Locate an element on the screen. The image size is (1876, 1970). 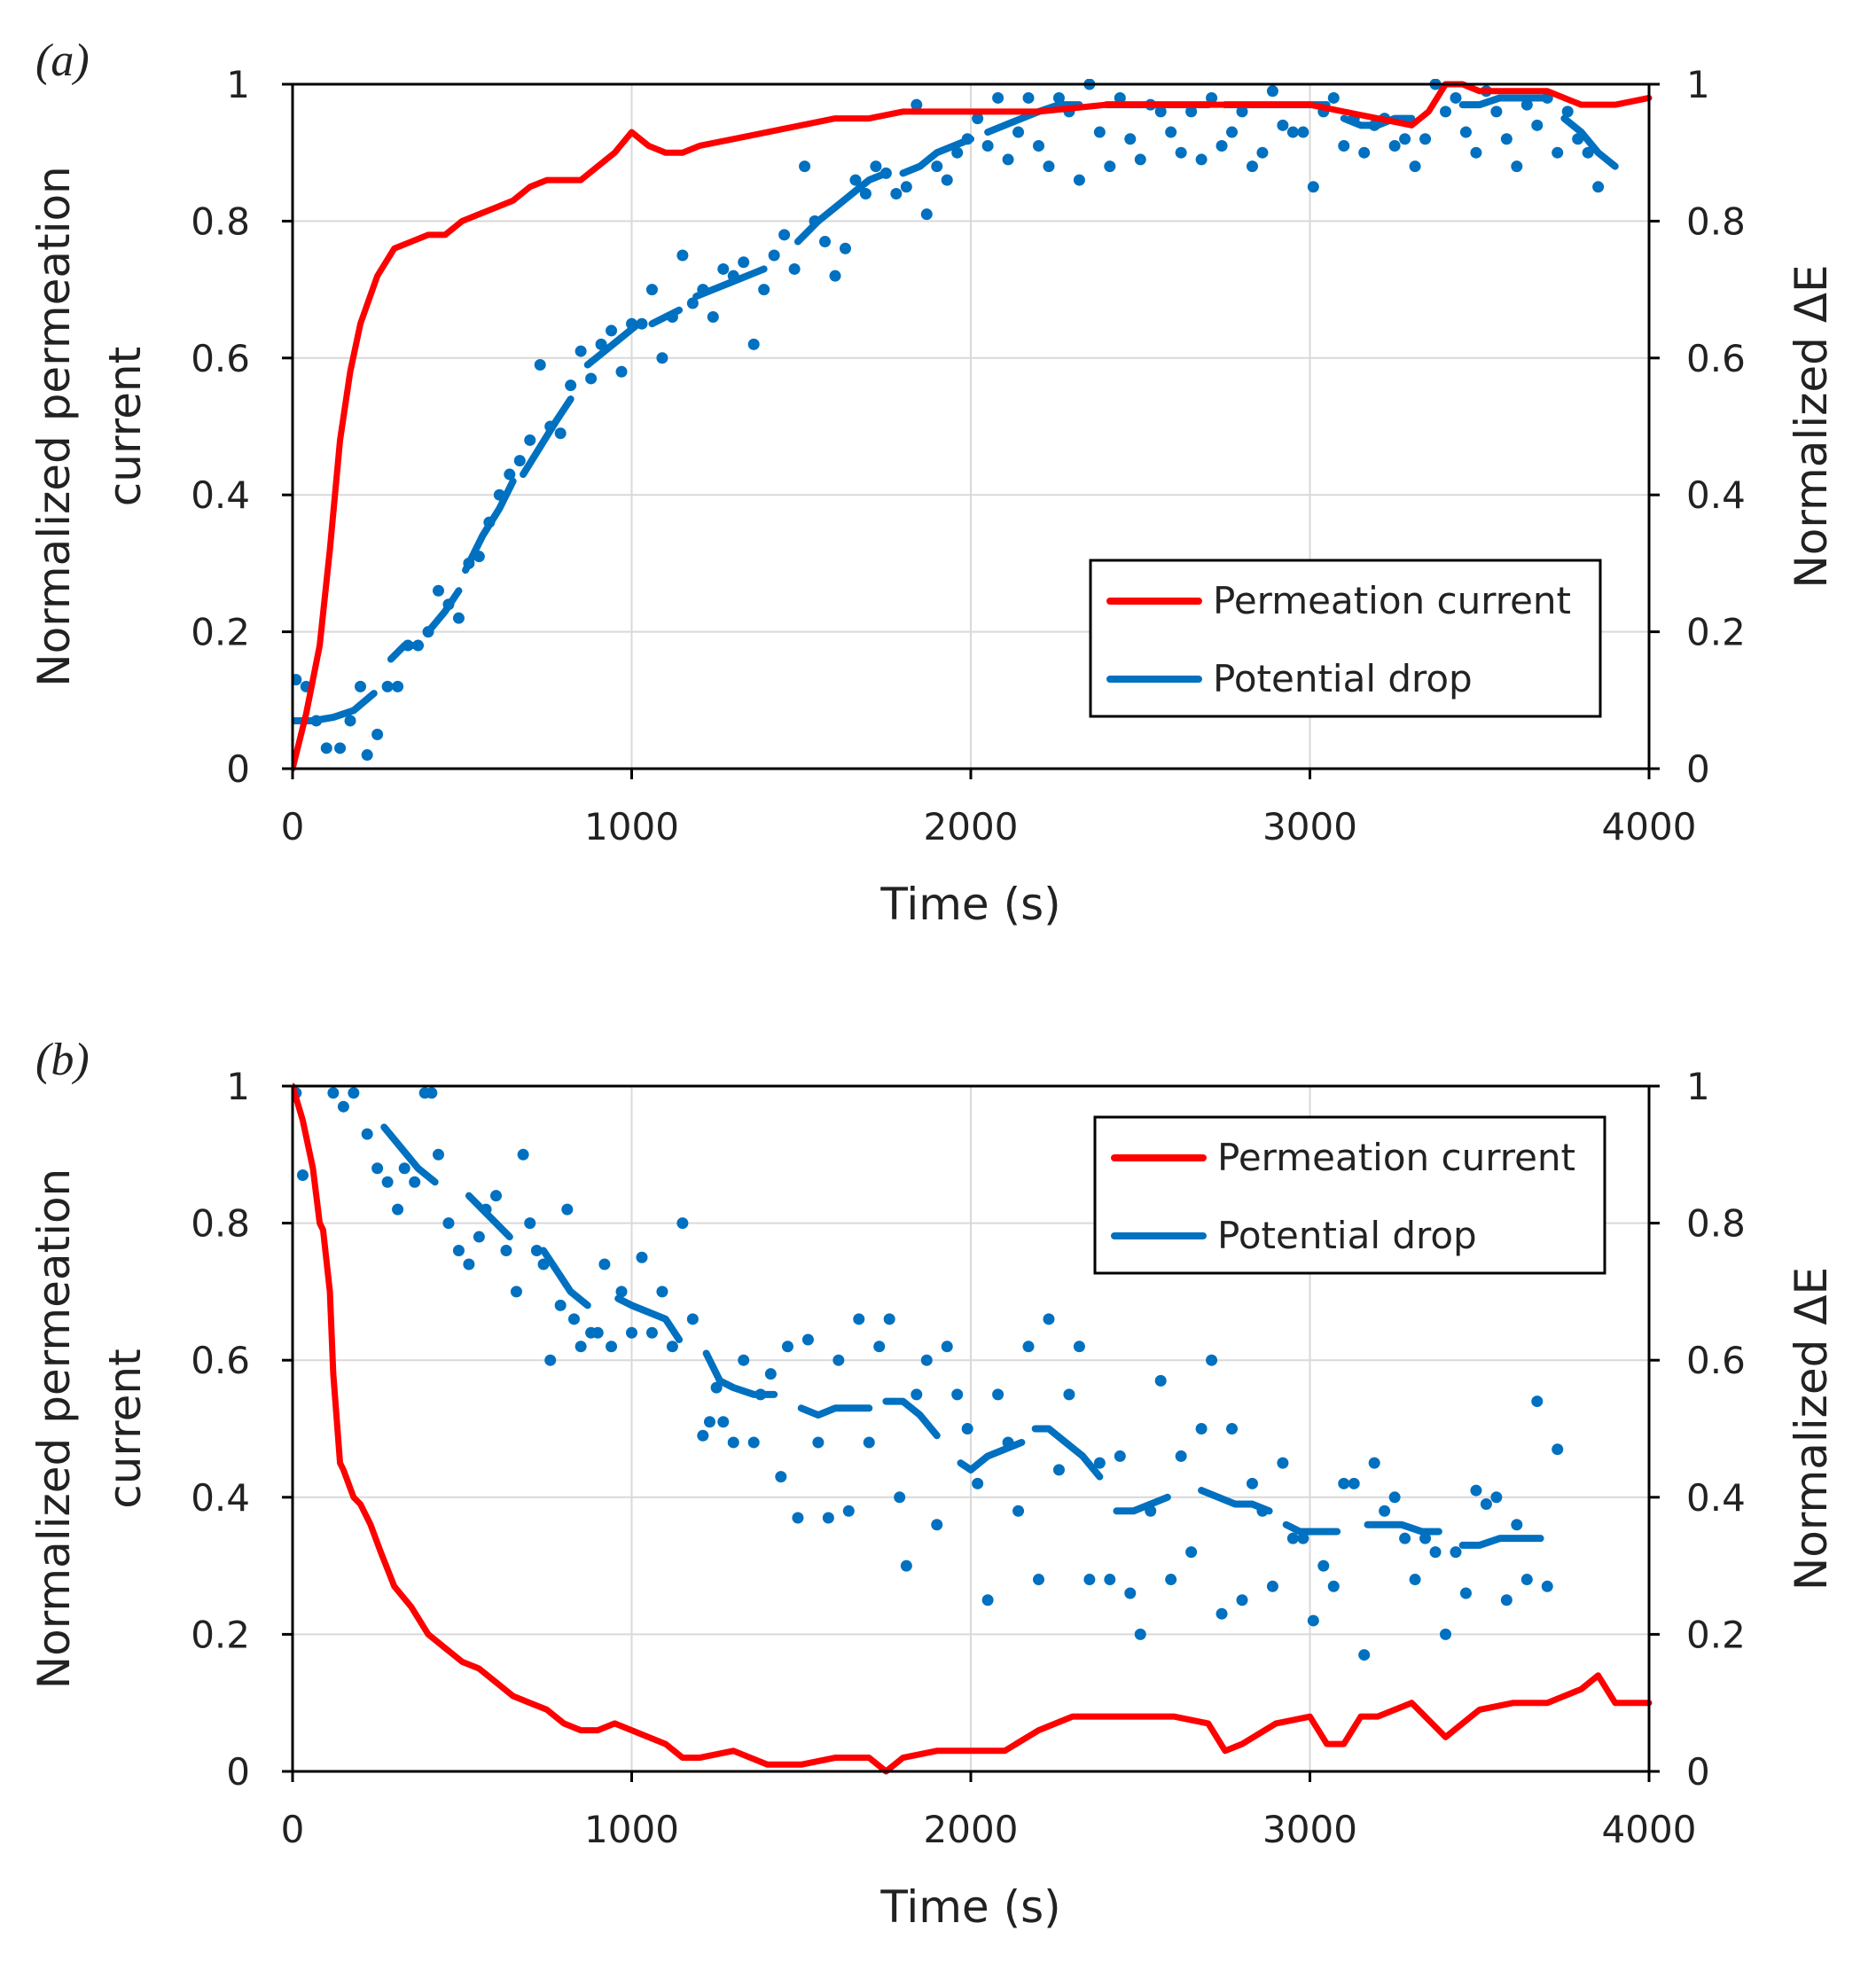
y2-tick-label: 0 is located at coordinates (1698, 769).